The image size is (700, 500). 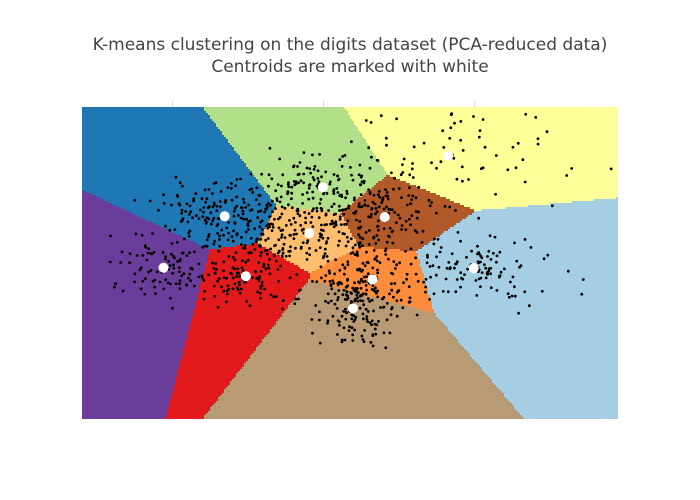 I want to click on region-brown, so click(x=405, y=216).